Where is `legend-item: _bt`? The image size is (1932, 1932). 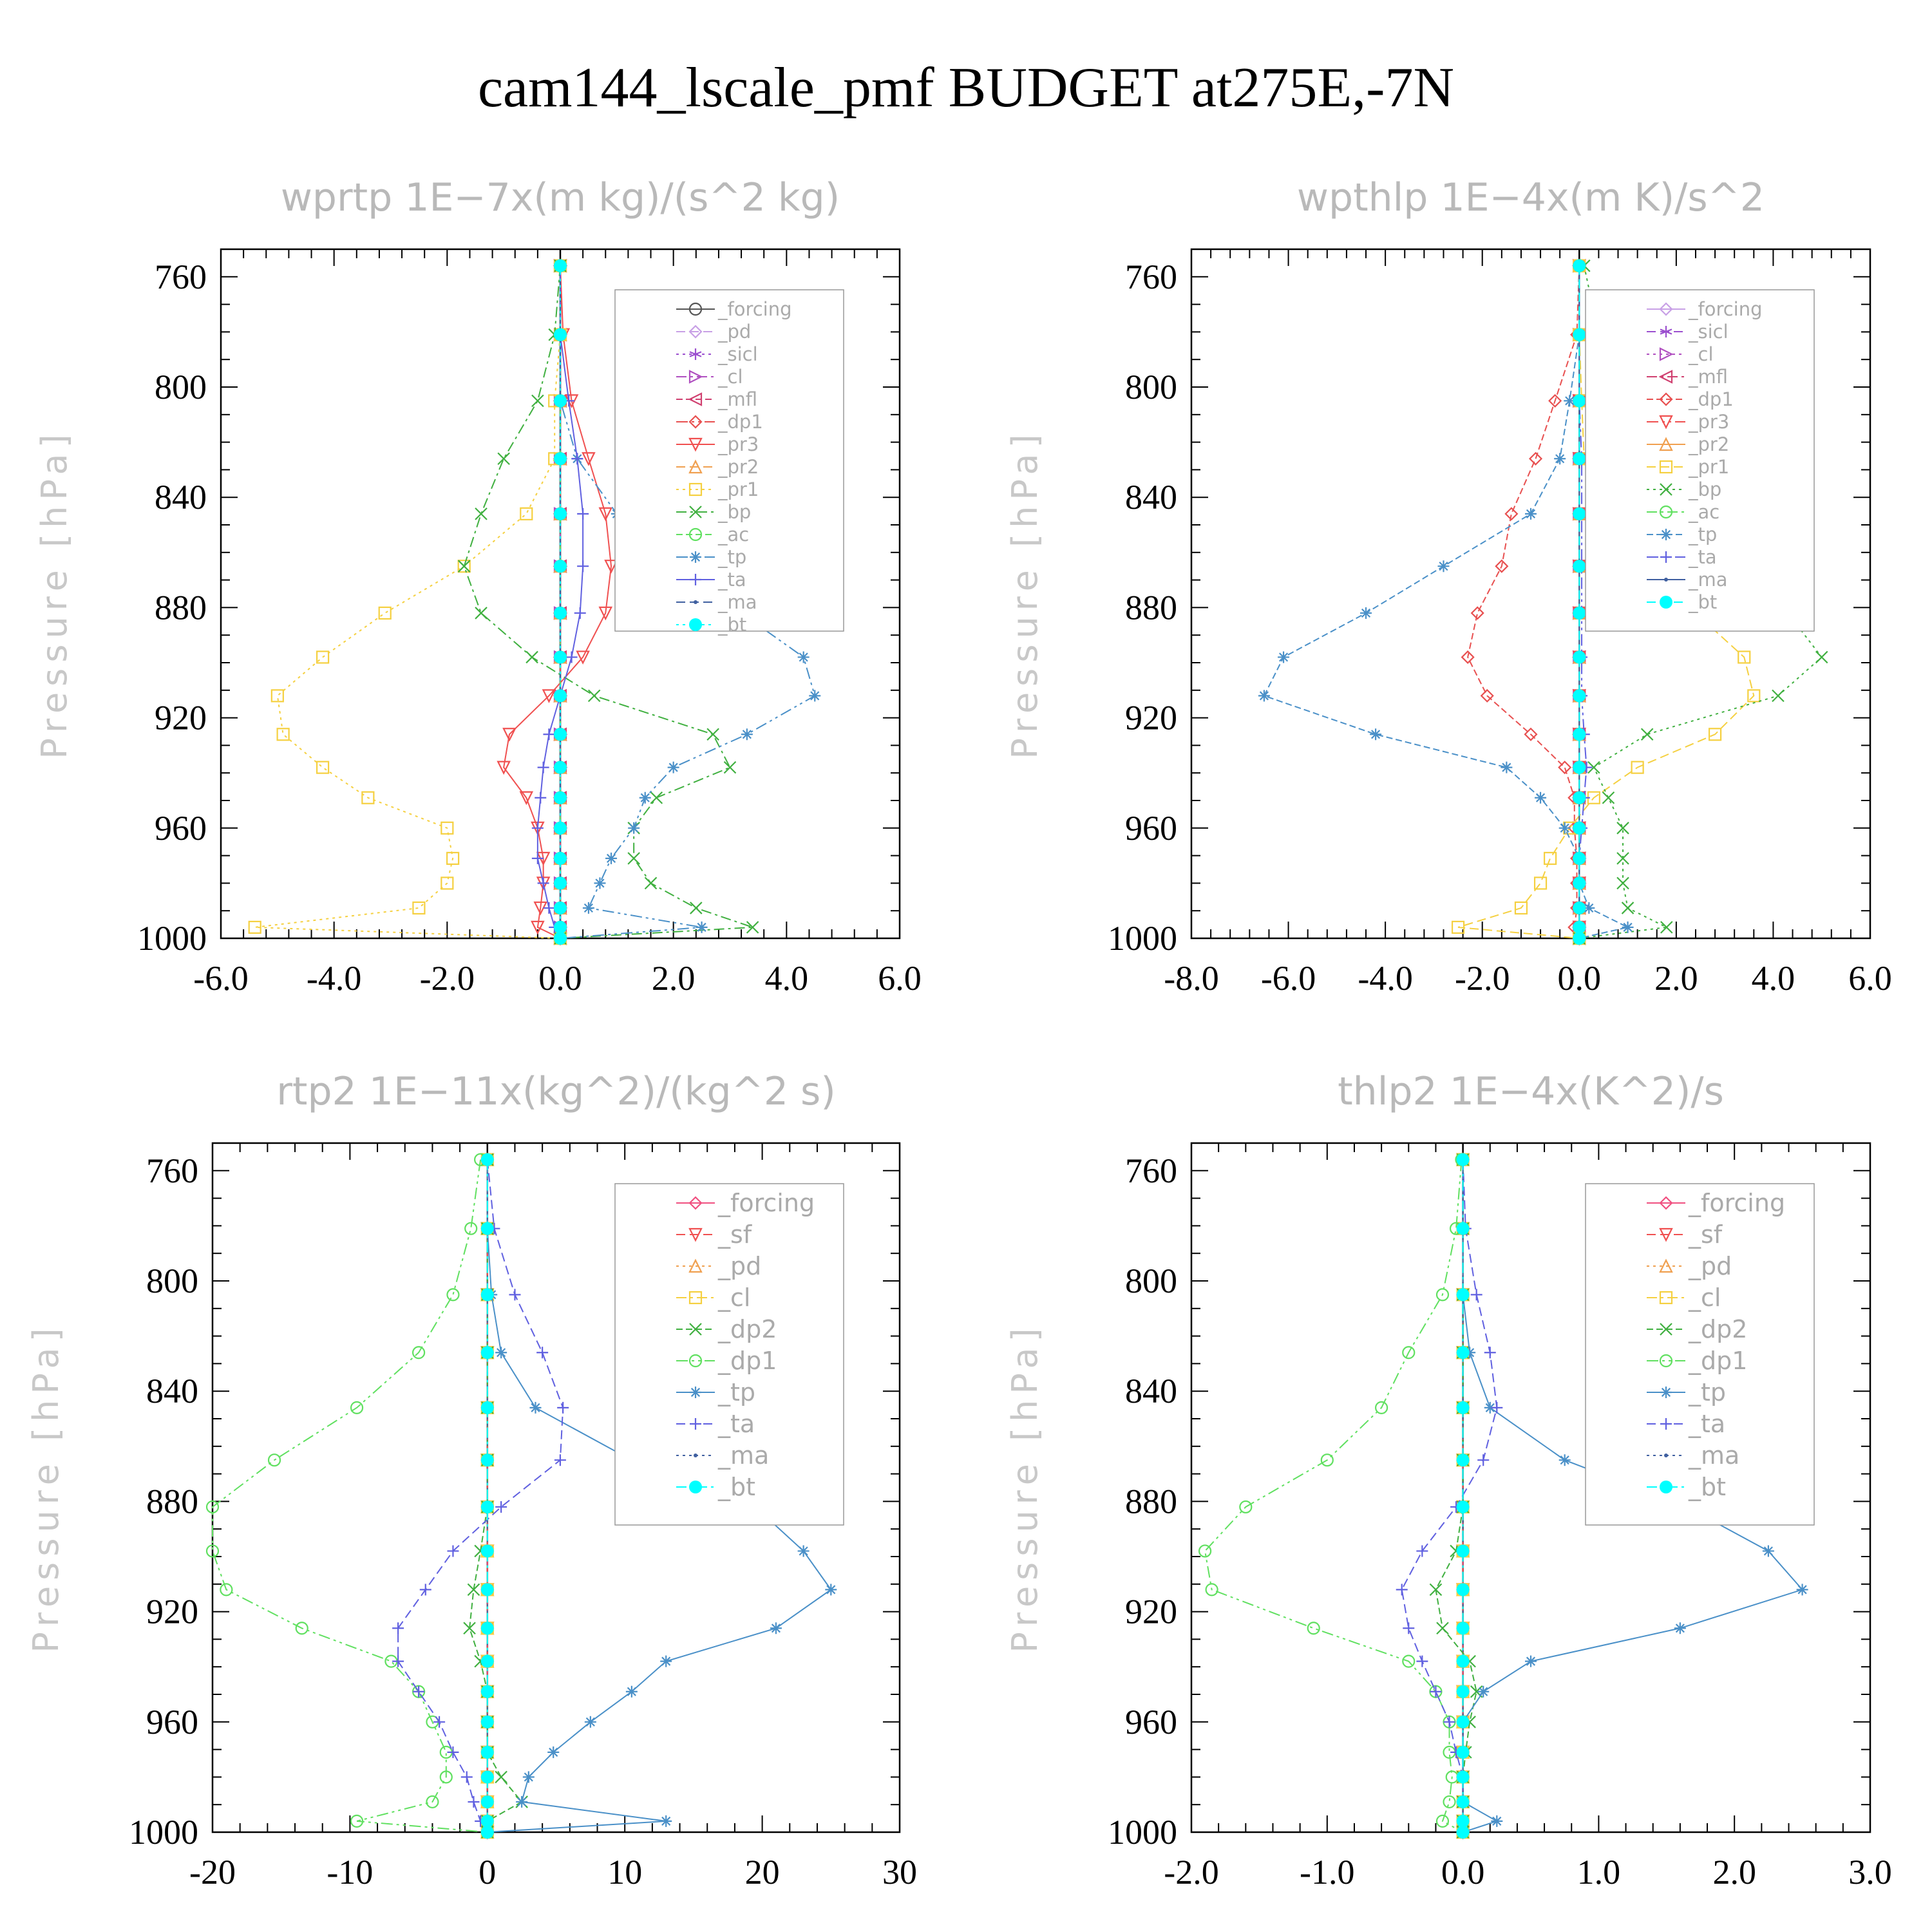
legend-item: _bt is located at coordinates (1686, 1487).